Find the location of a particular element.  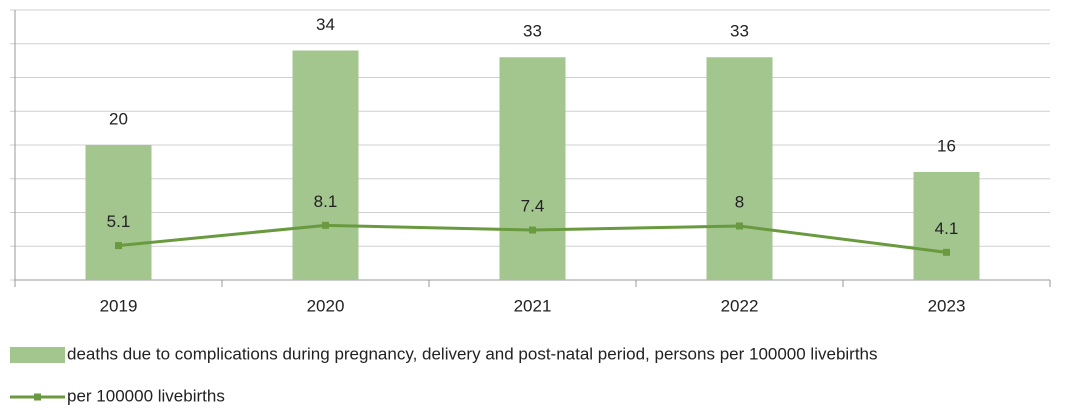

legend-swatch is located at coordinates (37, 355).